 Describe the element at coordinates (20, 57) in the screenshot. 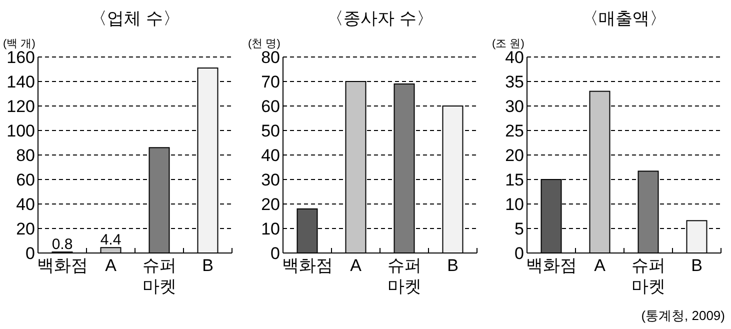

I see `y-tick-label: 160` at that location.